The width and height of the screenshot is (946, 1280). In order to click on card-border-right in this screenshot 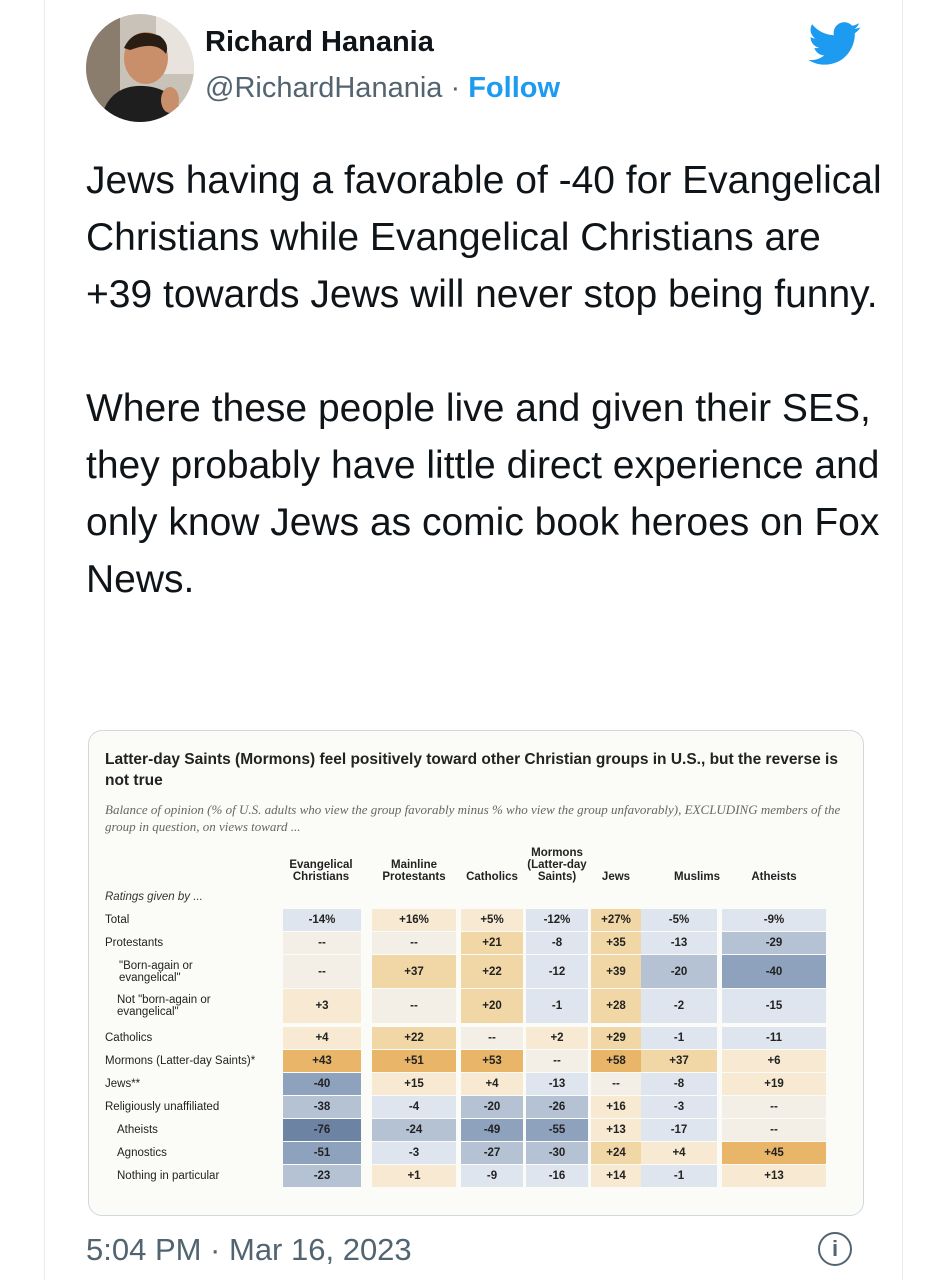, I will do `click(902, 640)`.